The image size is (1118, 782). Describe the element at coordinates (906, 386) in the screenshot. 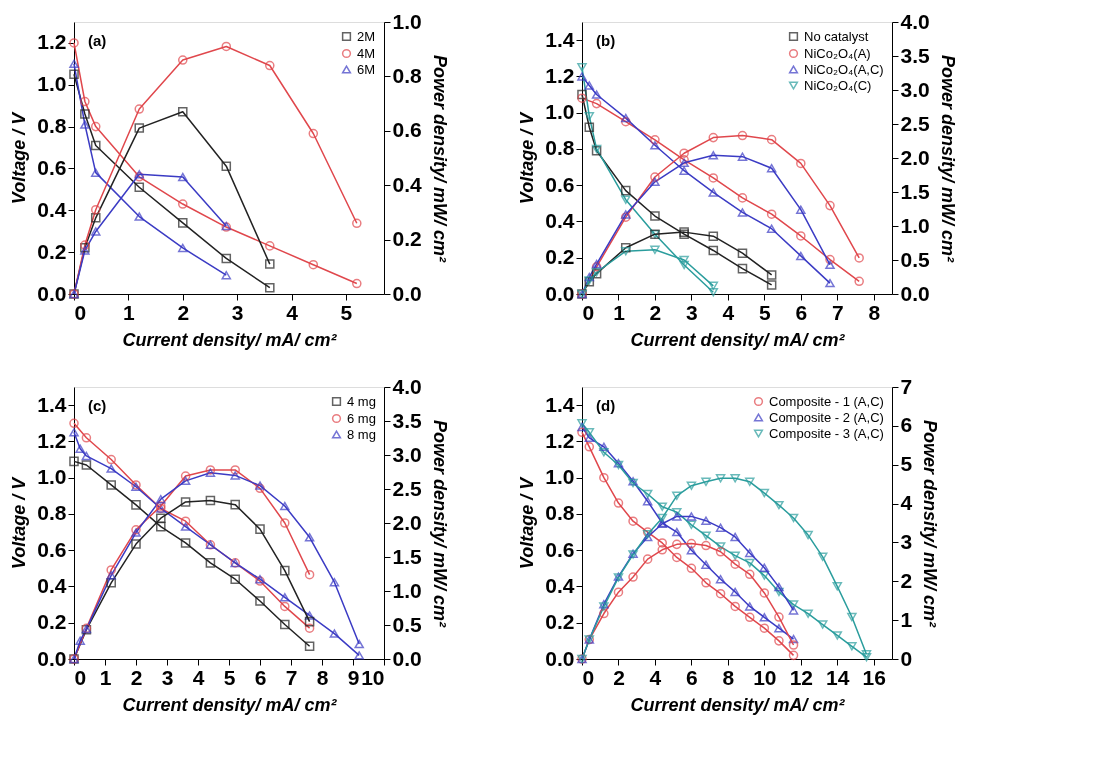

I see `y2-tick-label: 7` at that location.